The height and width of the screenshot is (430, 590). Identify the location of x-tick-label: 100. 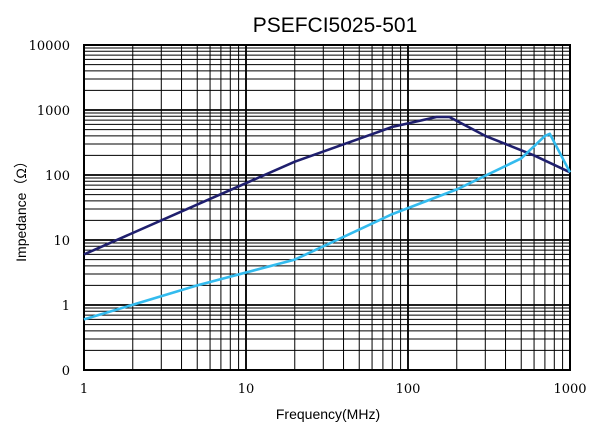
(408, 389).